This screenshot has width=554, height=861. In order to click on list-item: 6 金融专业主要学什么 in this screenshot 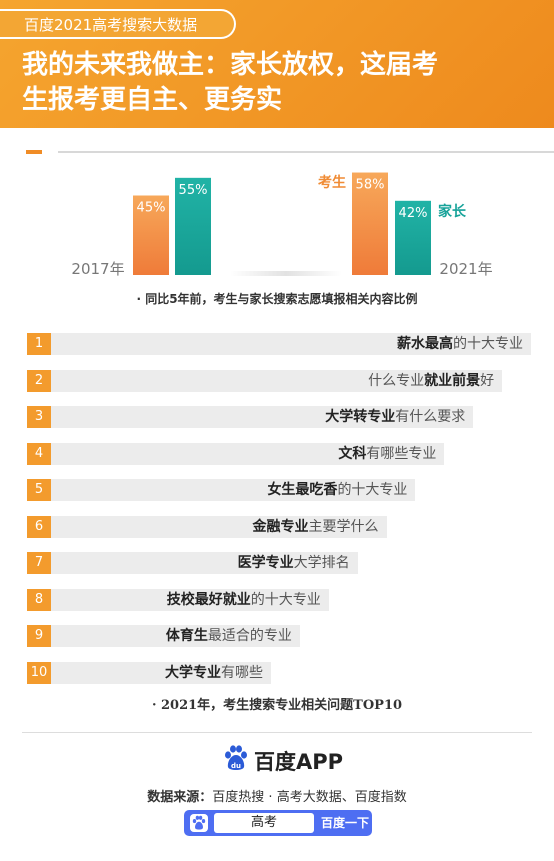, I will do `click(277, 526)`.